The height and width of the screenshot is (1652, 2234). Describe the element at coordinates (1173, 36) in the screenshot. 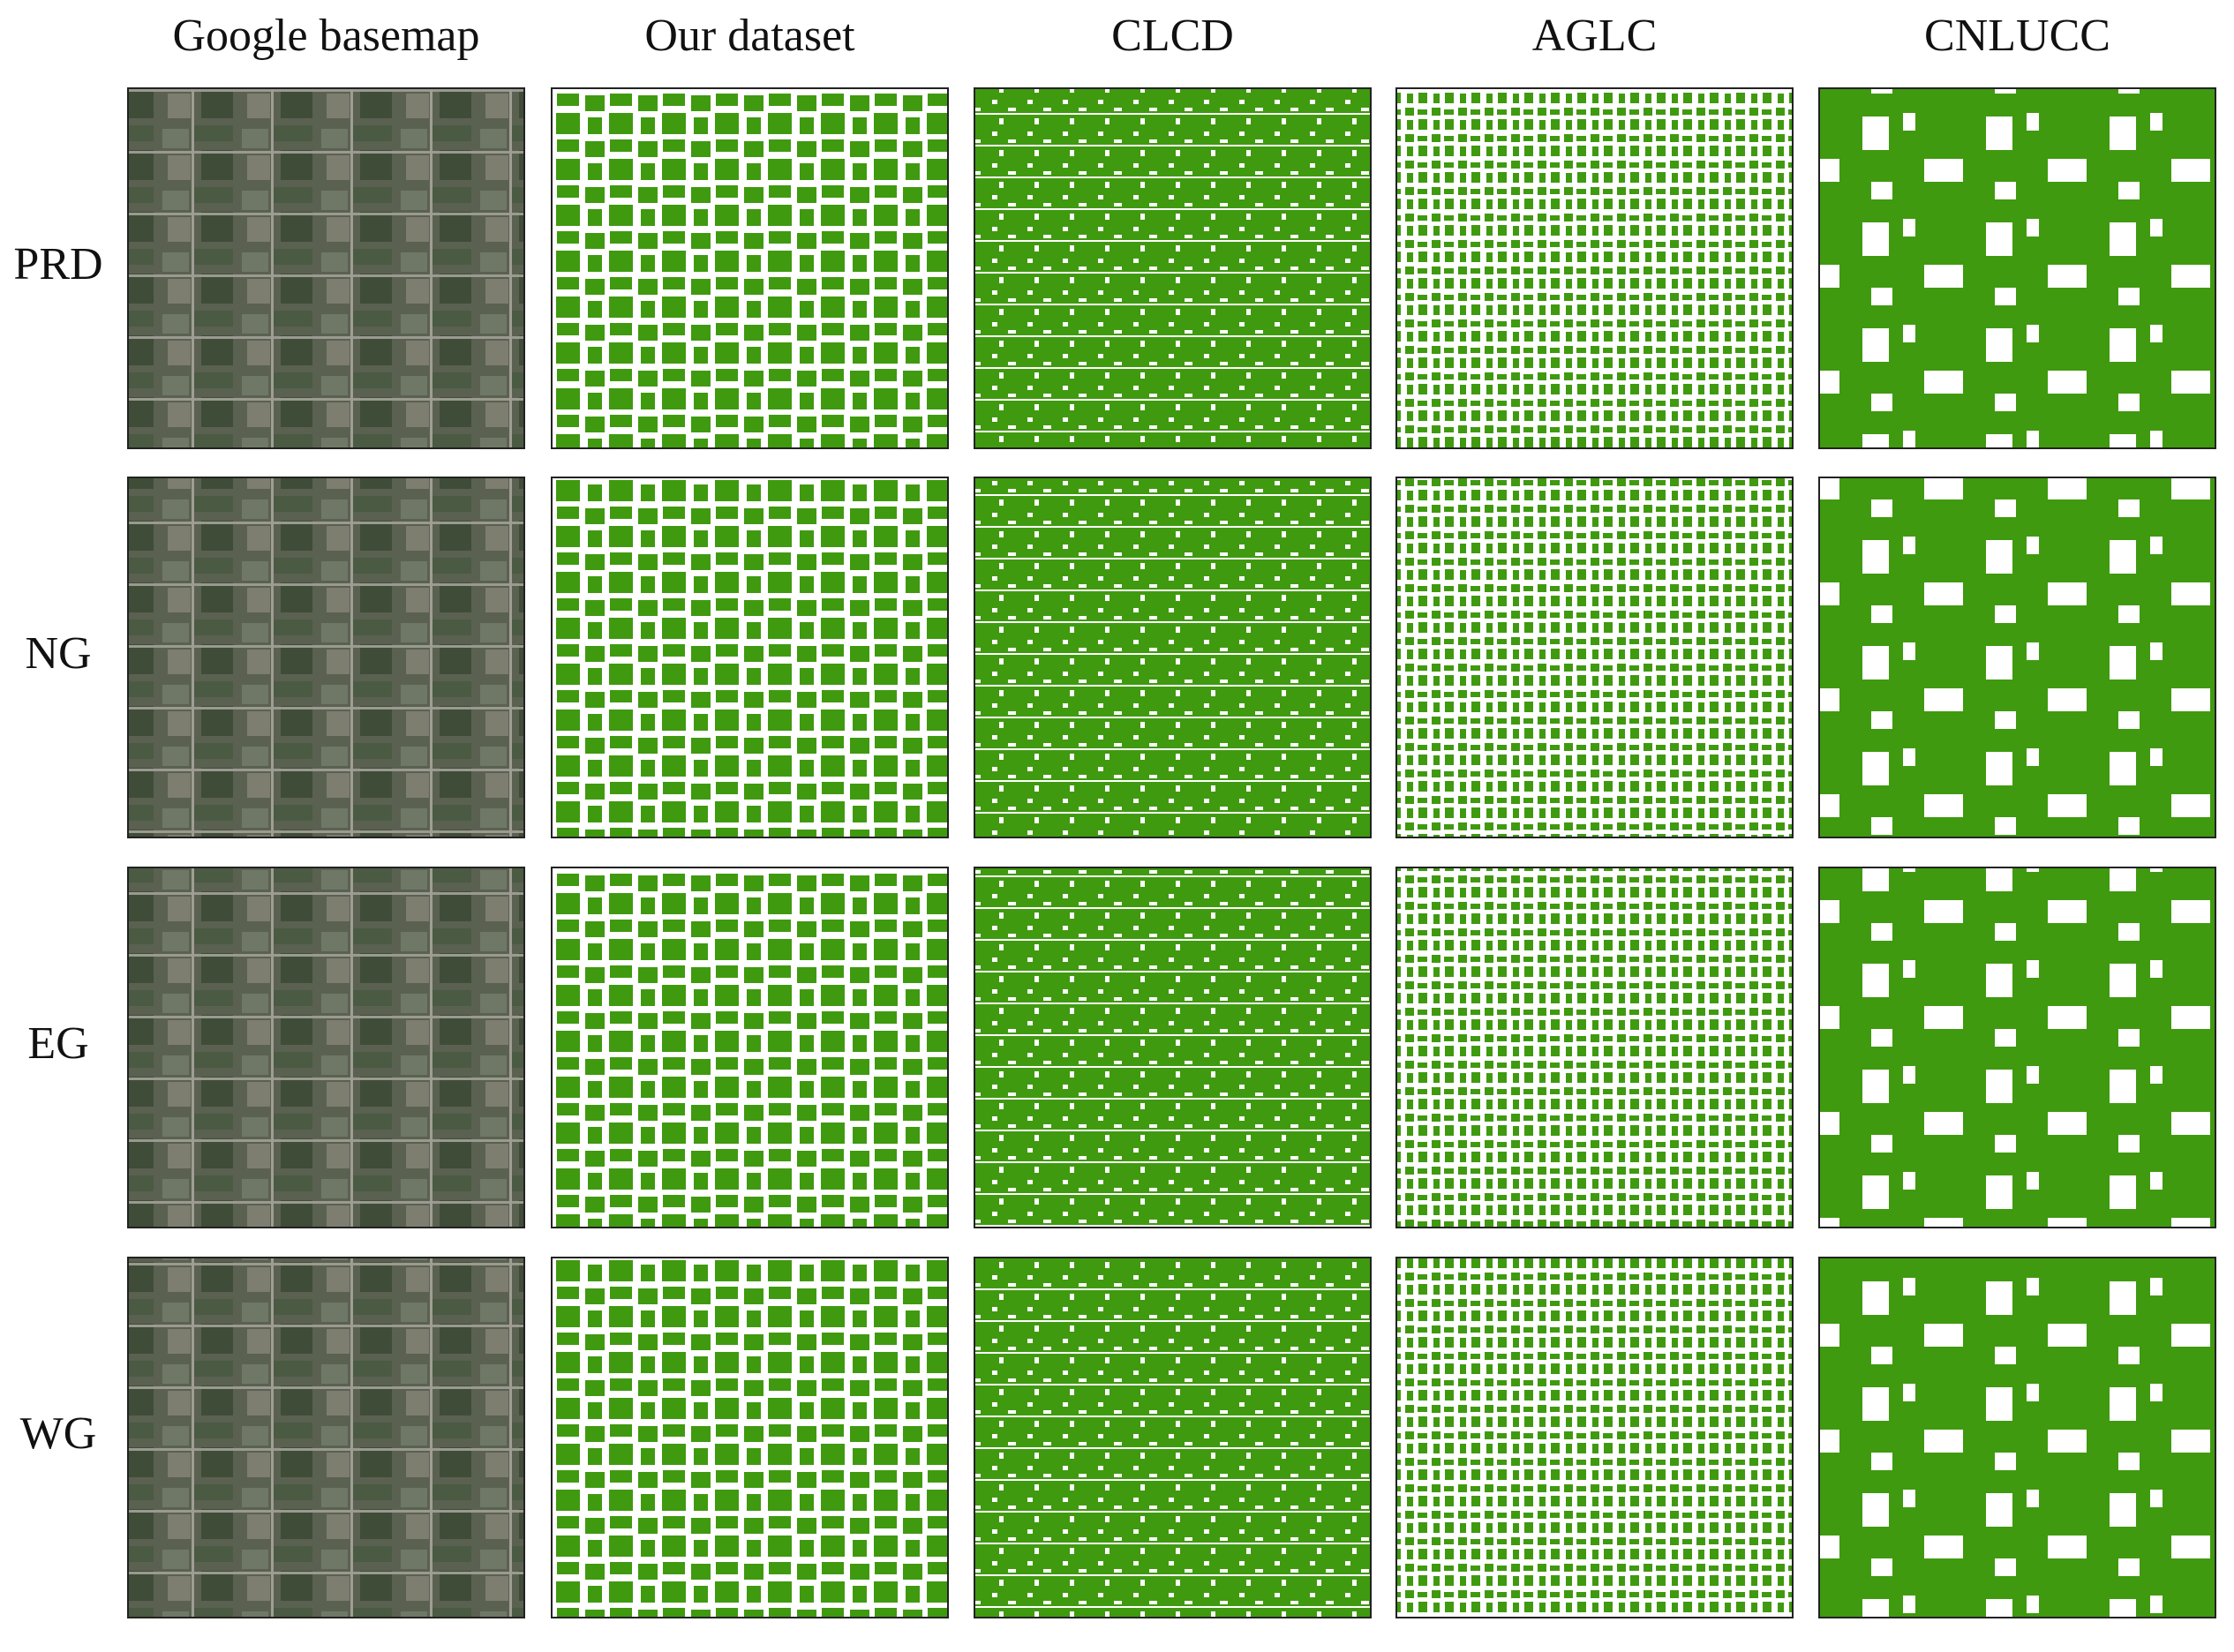

I see `column-header: CLCD` at that location.